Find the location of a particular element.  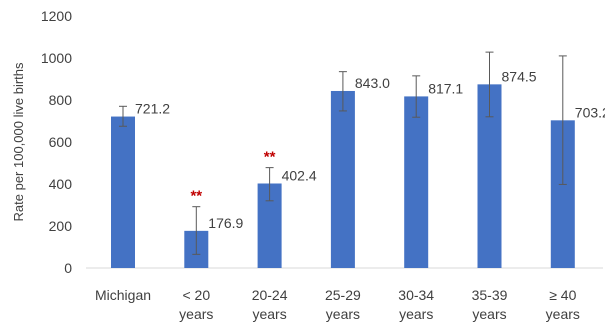

y-tick-label: 0 is located at coordinates (68, 268).